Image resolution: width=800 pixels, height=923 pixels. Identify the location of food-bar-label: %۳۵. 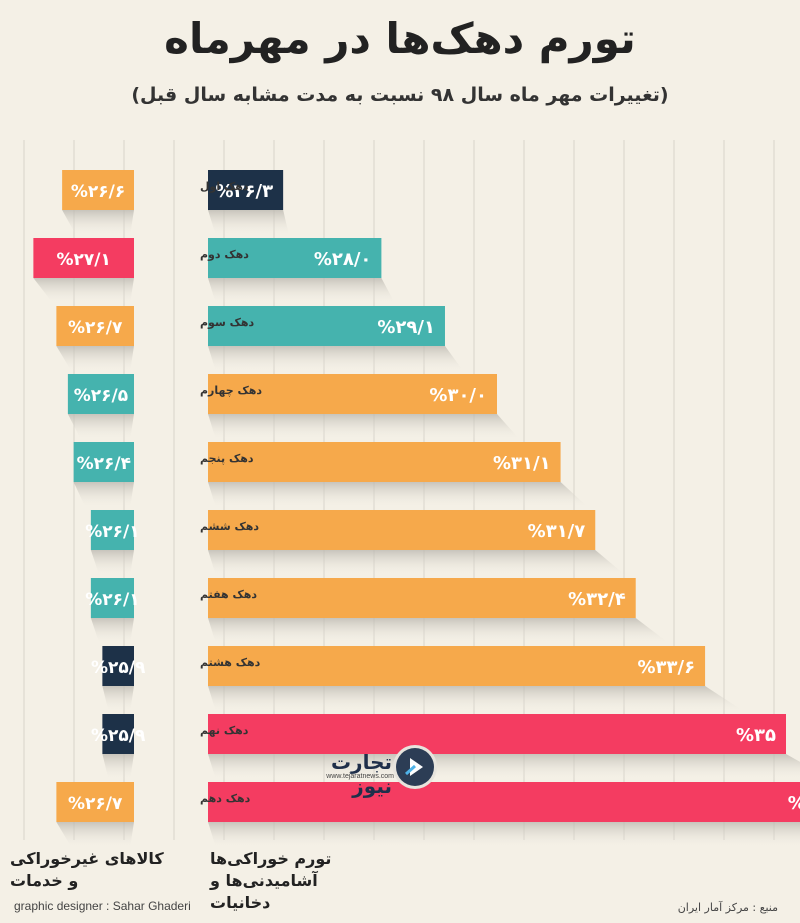
(756, 735).